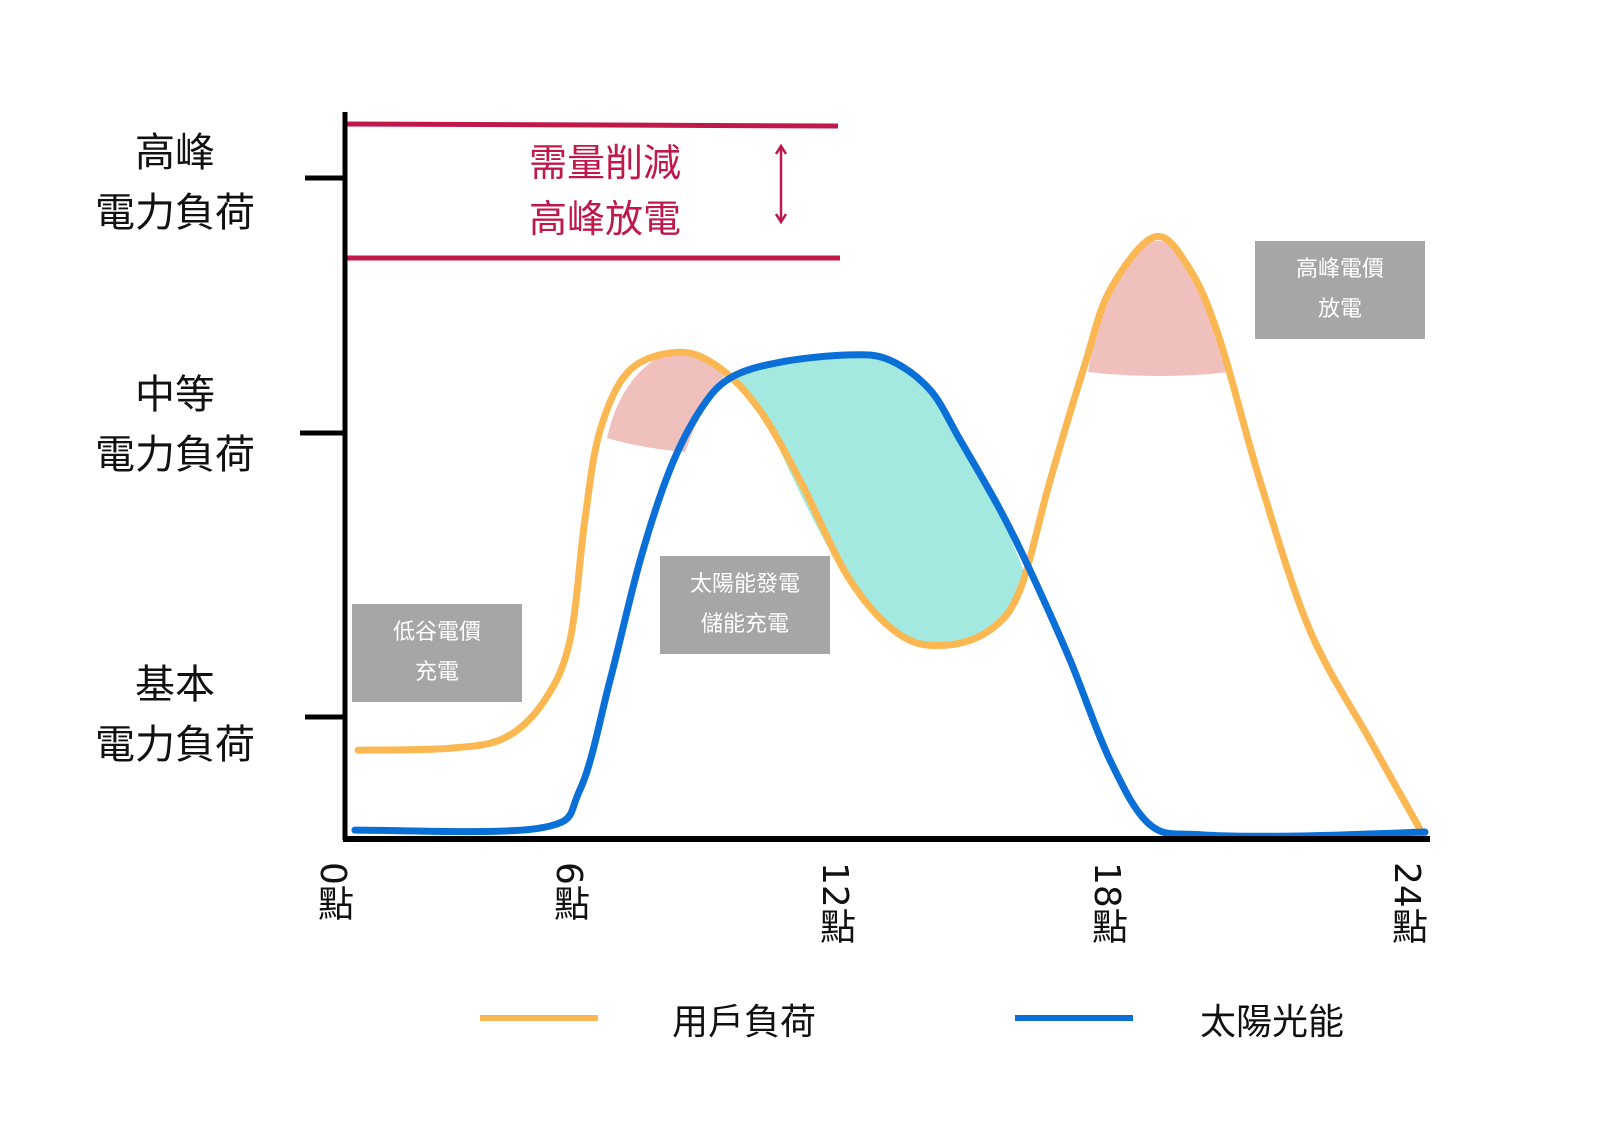 This screenshot has width=1600, height=1135. I want to click on y-tick-label-medium: 中等 電力負荷, so click(175, 425).